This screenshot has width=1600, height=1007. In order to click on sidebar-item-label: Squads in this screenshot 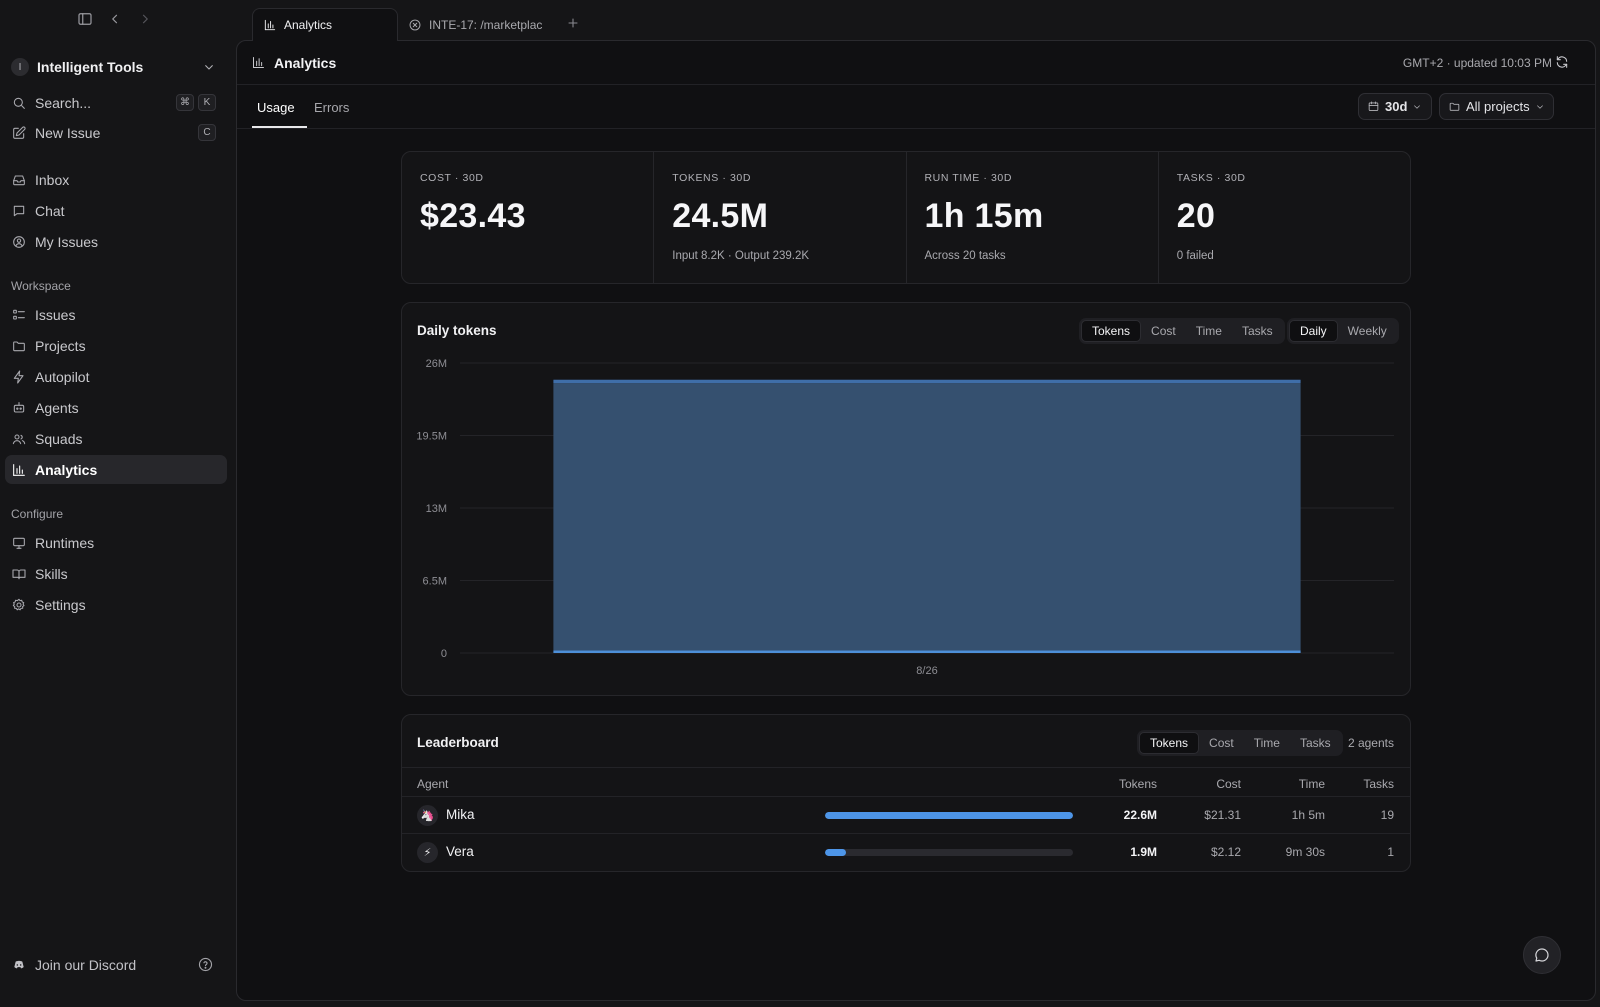, I will do `click(59, 438)`.